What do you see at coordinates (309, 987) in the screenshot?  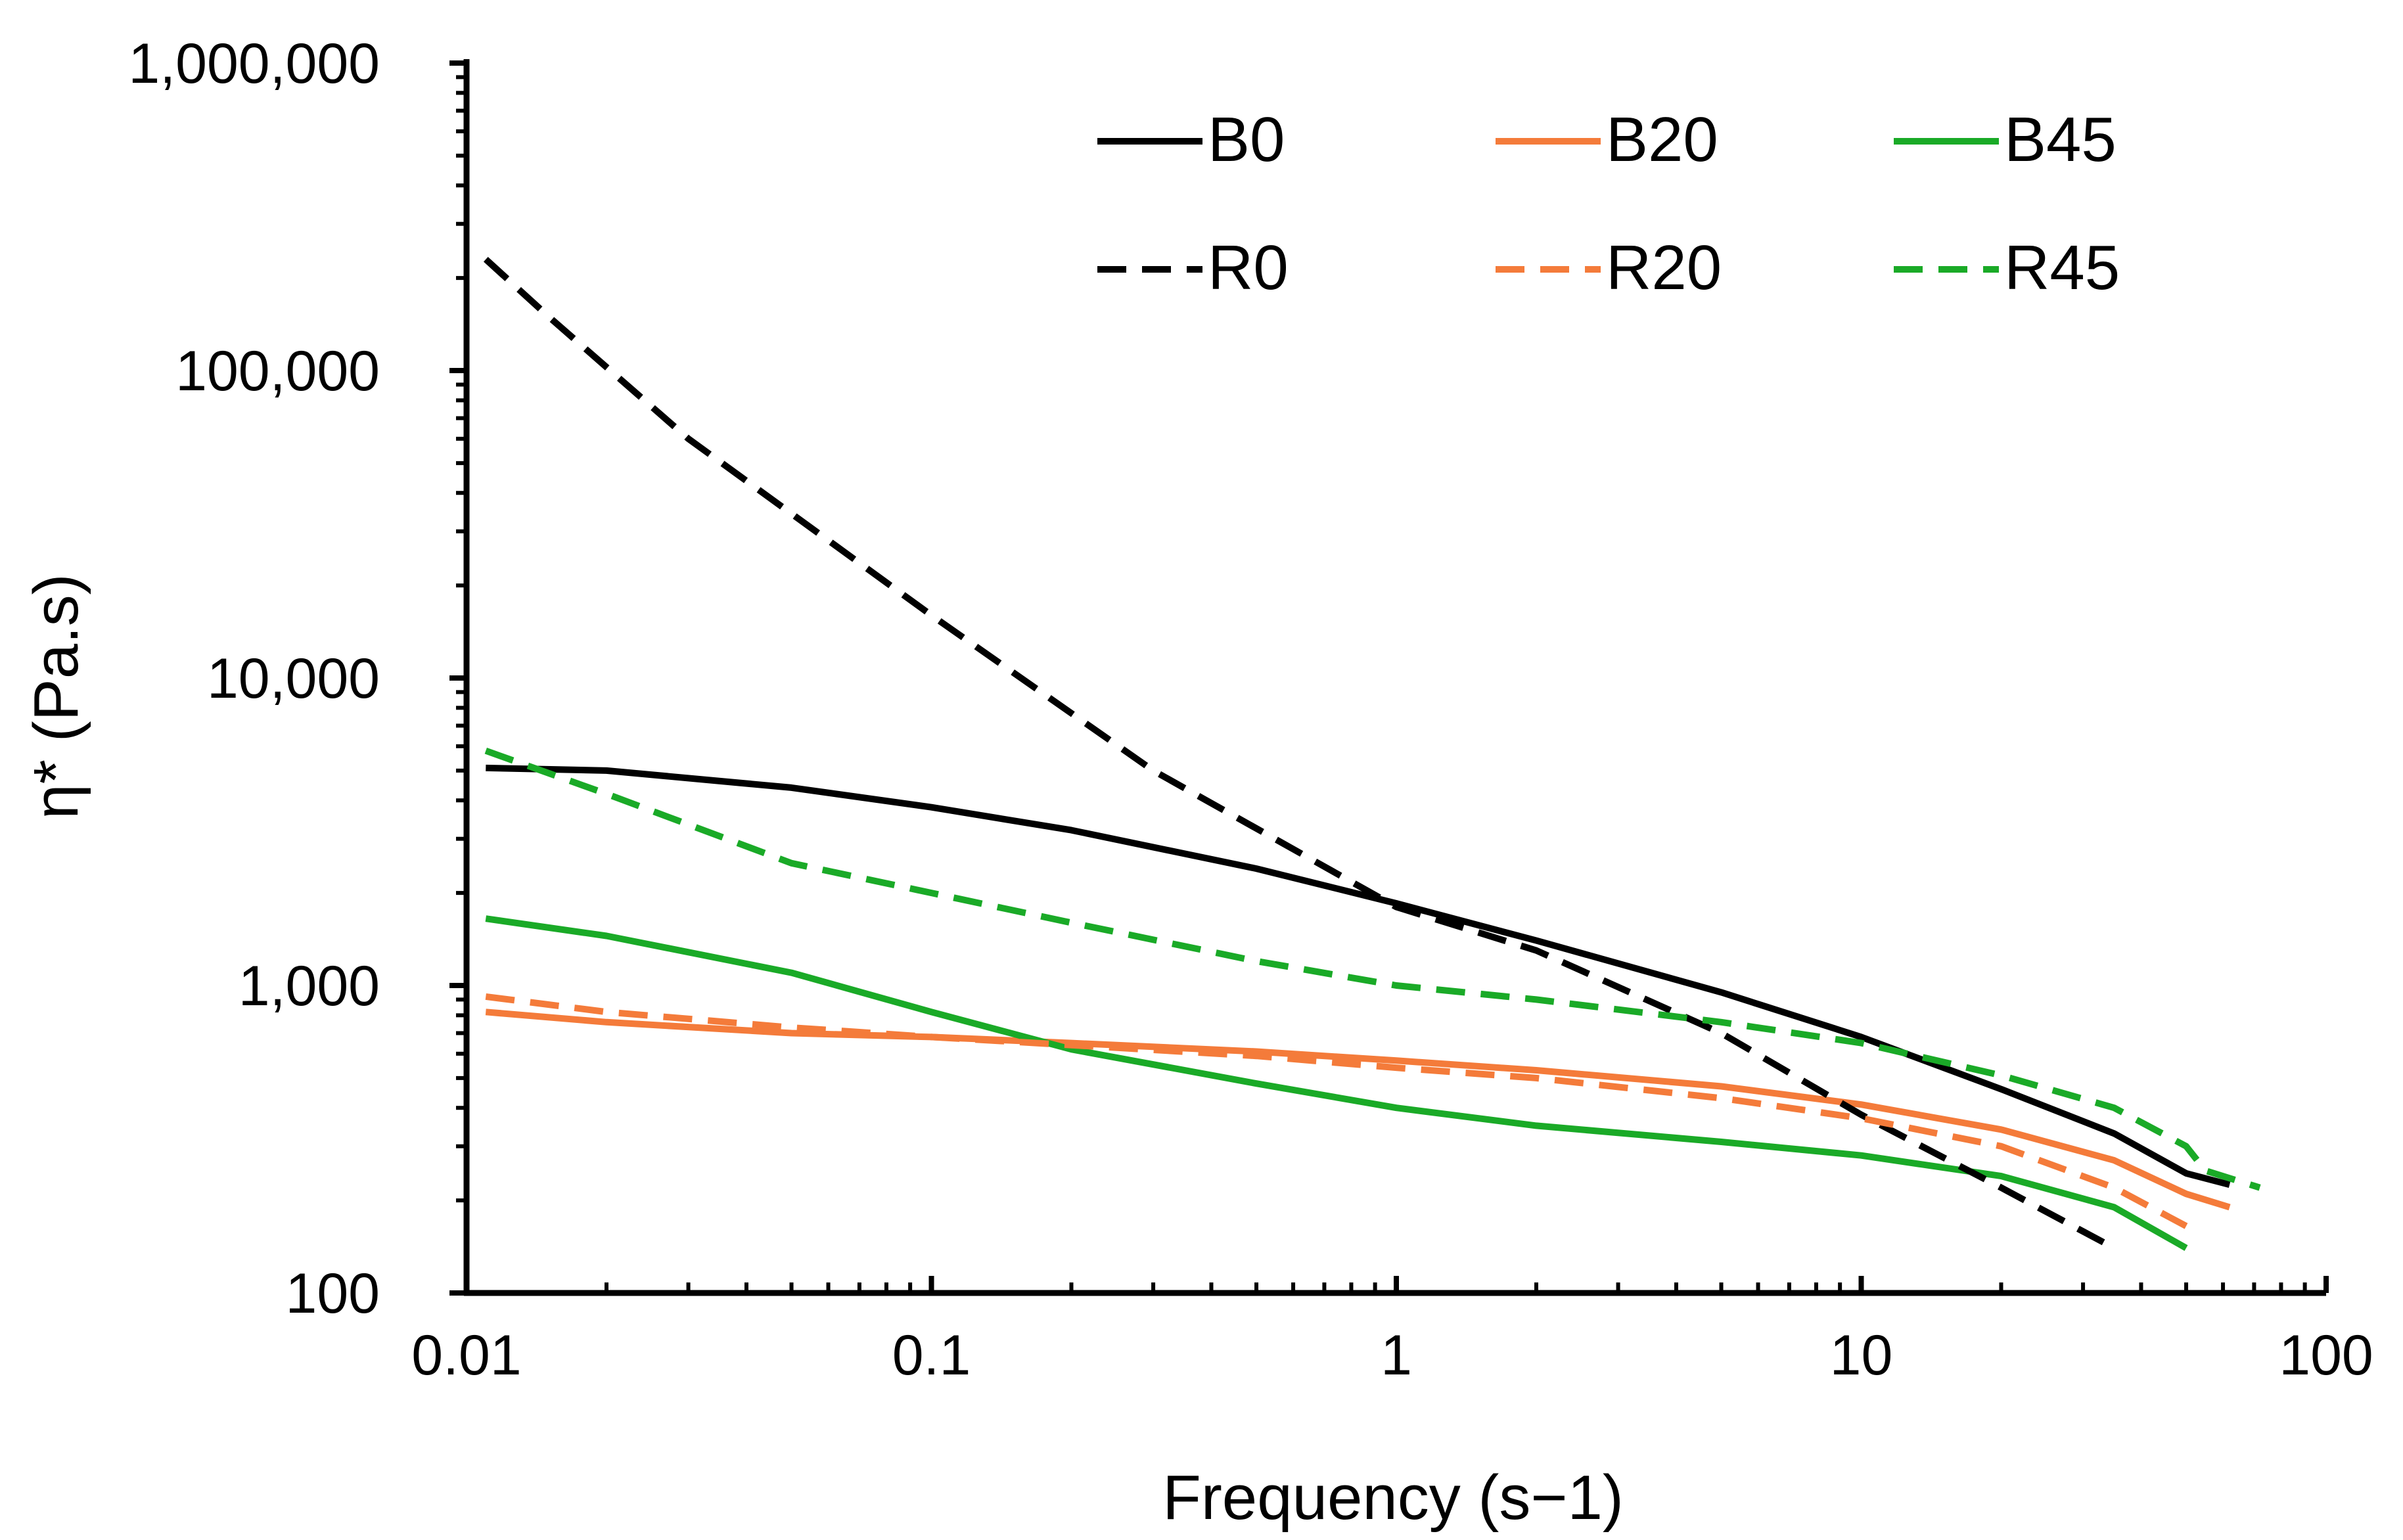 I see `y-tick-label: 1,000` at bounding box center [309, 987].